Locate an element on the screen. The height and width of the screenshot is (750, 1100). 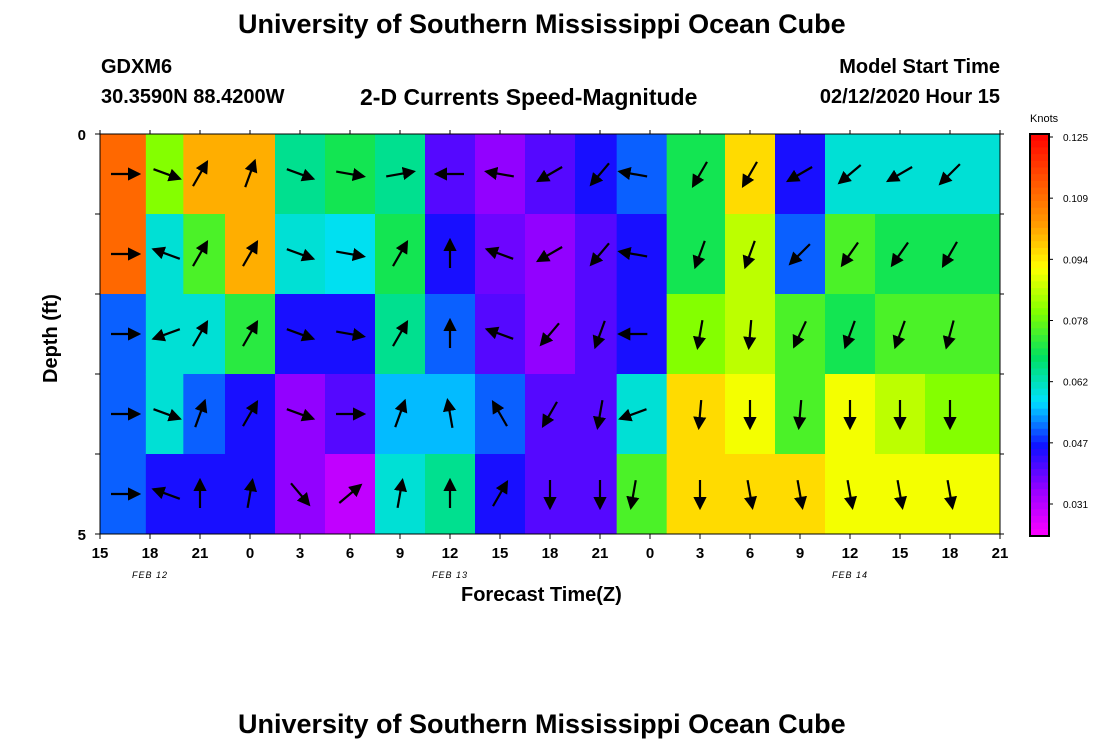
x-tick-label: 15 is located at coordinates (100, 553).